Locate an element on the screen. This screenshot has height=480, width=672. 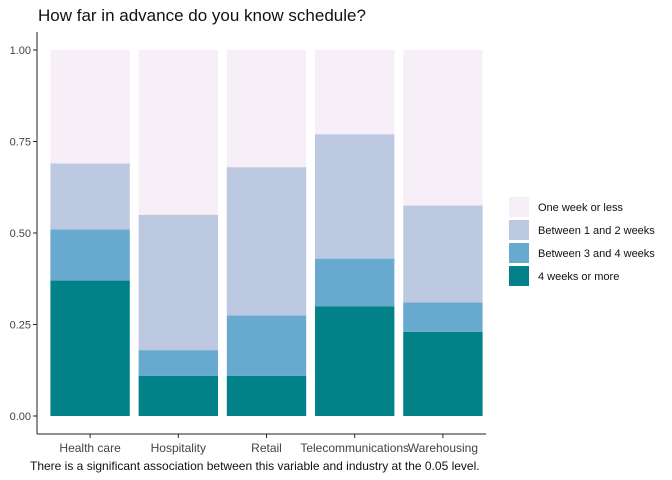
y-tick-label: 0.75 is located at coordinates (20, 143).